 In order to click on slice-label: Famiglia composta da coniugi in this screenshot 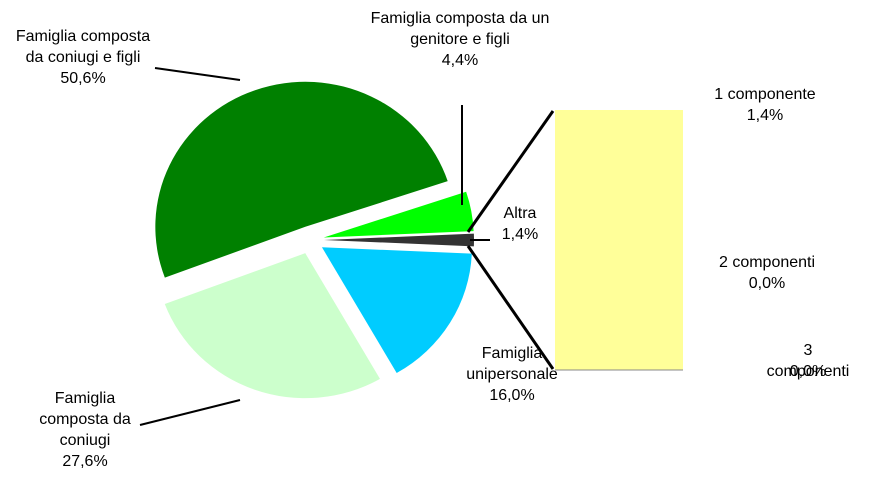, I will do `click(85, 419)`.